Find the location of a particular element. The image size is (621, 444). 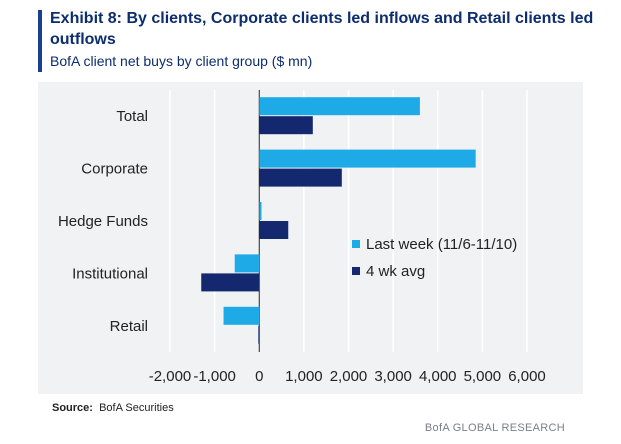

category-label: Hedge Funds is located at coordinates (103, 221).